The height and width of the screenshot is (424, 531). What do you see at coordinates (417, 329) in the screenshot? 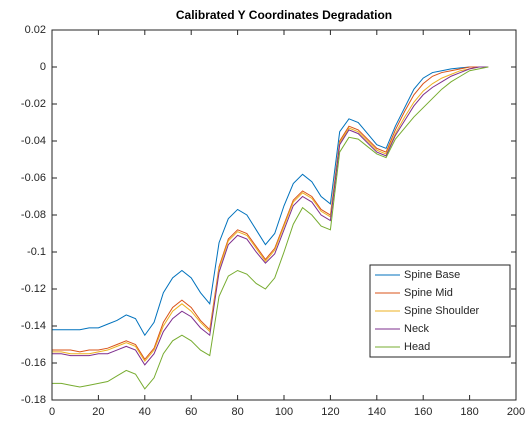
I see `legend-label: Neck` at bounding box center [417, 329].